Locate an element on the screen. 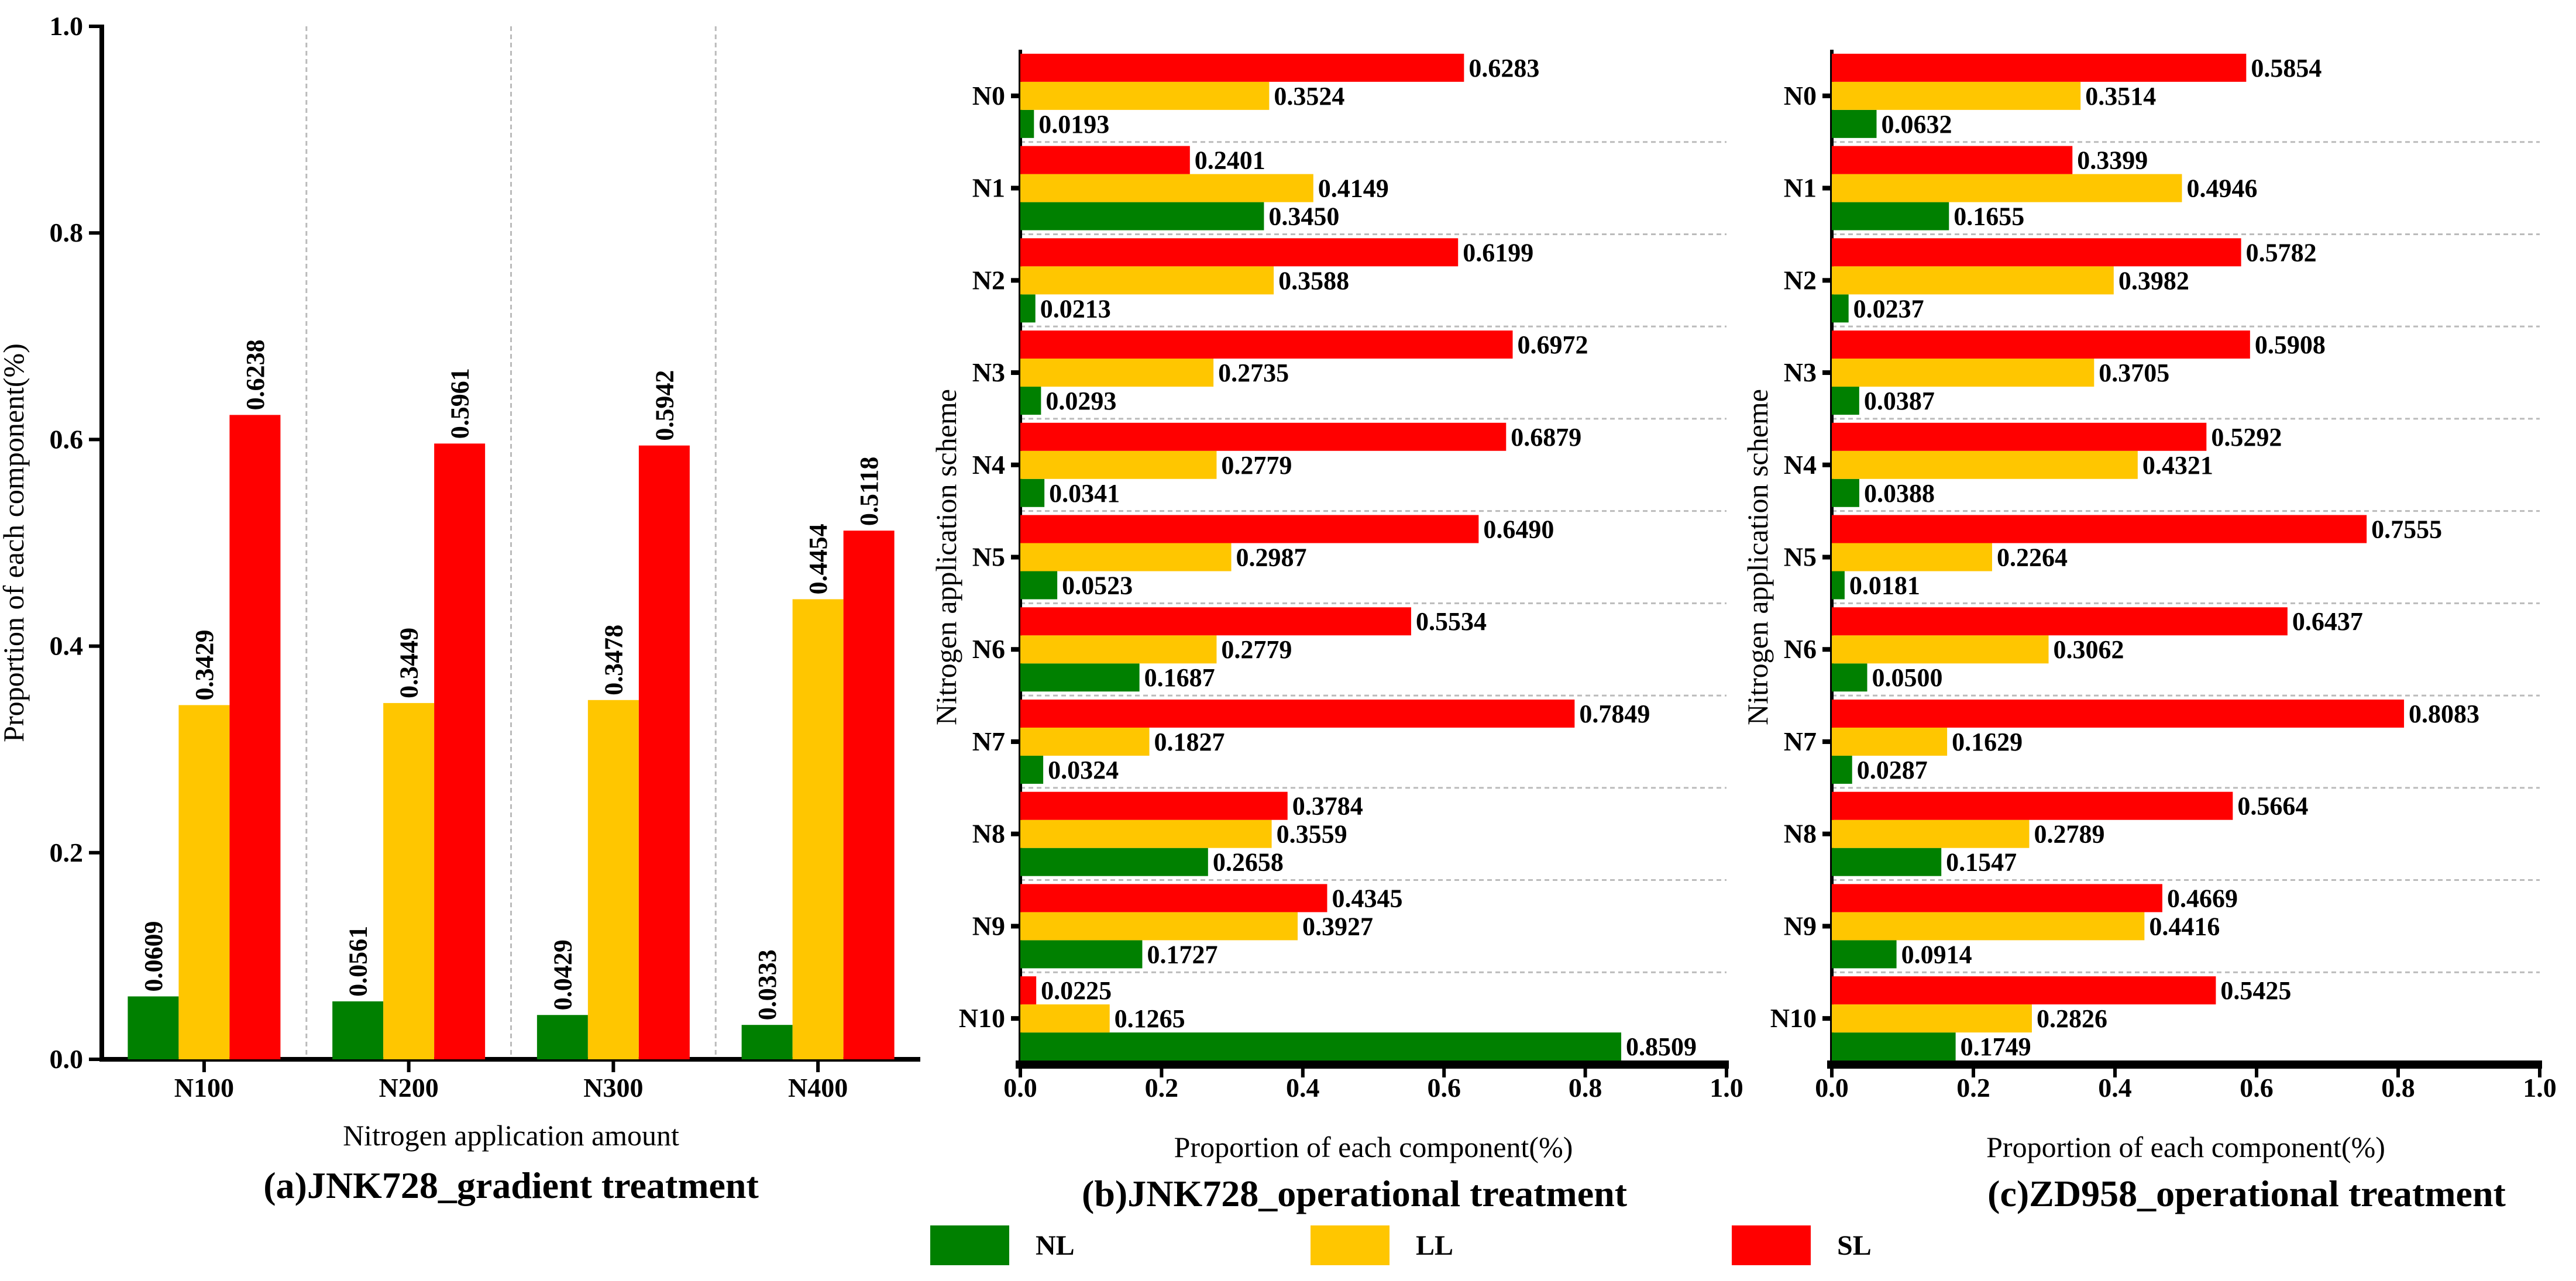 This screenshot has height=1281, width=2576. data-label: 0.6972 is located at coordinates (1553, 344).